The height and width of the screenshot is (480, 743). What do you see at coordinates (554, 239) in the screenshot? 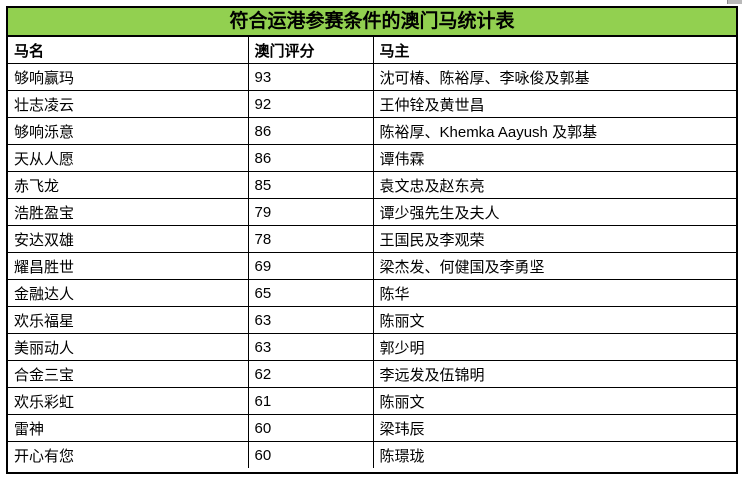
I see `owner-cell: 王国民及李观荣` at bounding box center [554, 239].